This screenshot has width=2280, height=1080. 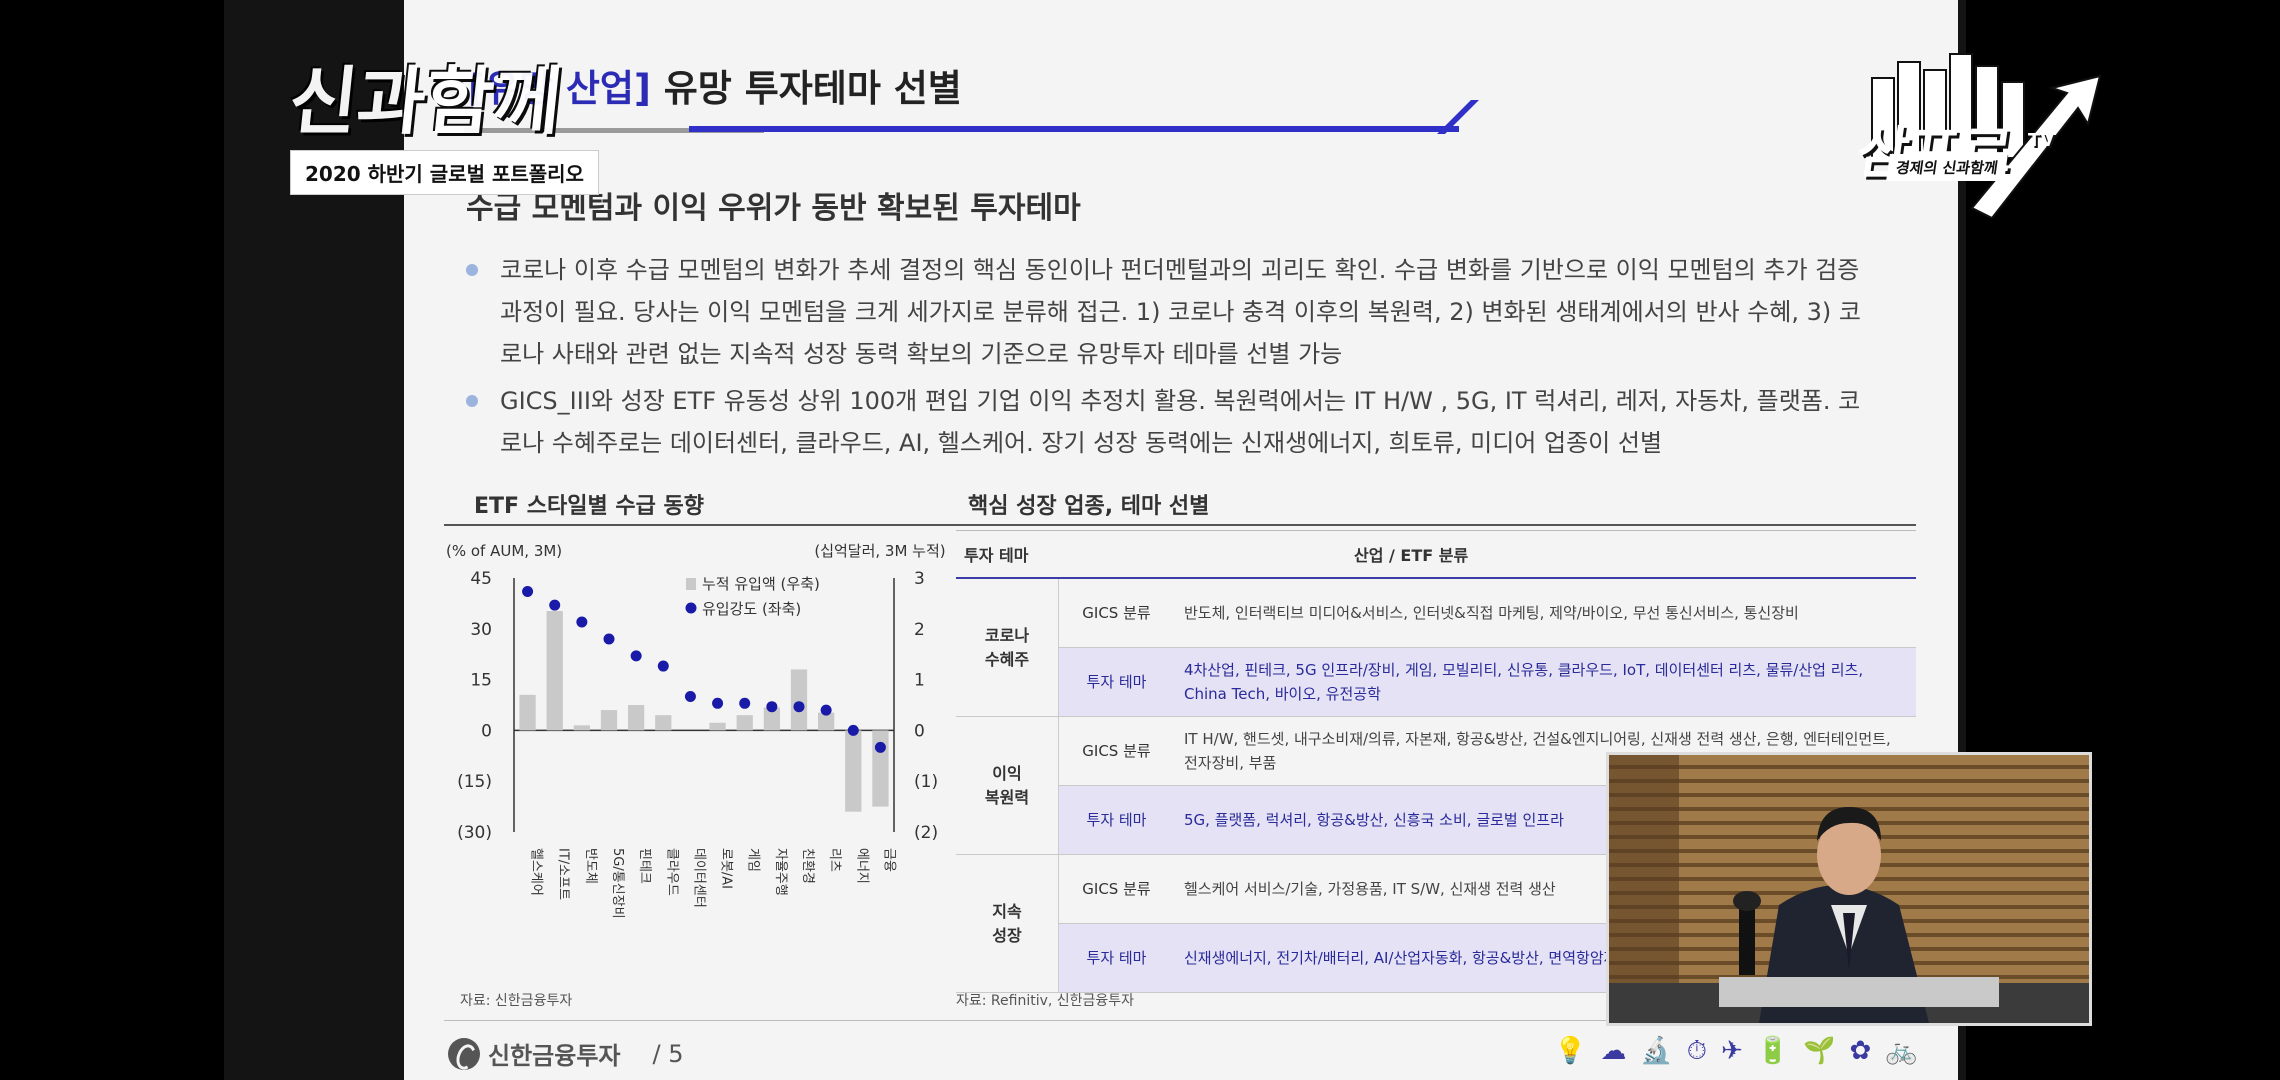 I want to click on table-header-theme: 투자 테마, so click(x=1065, y=554).